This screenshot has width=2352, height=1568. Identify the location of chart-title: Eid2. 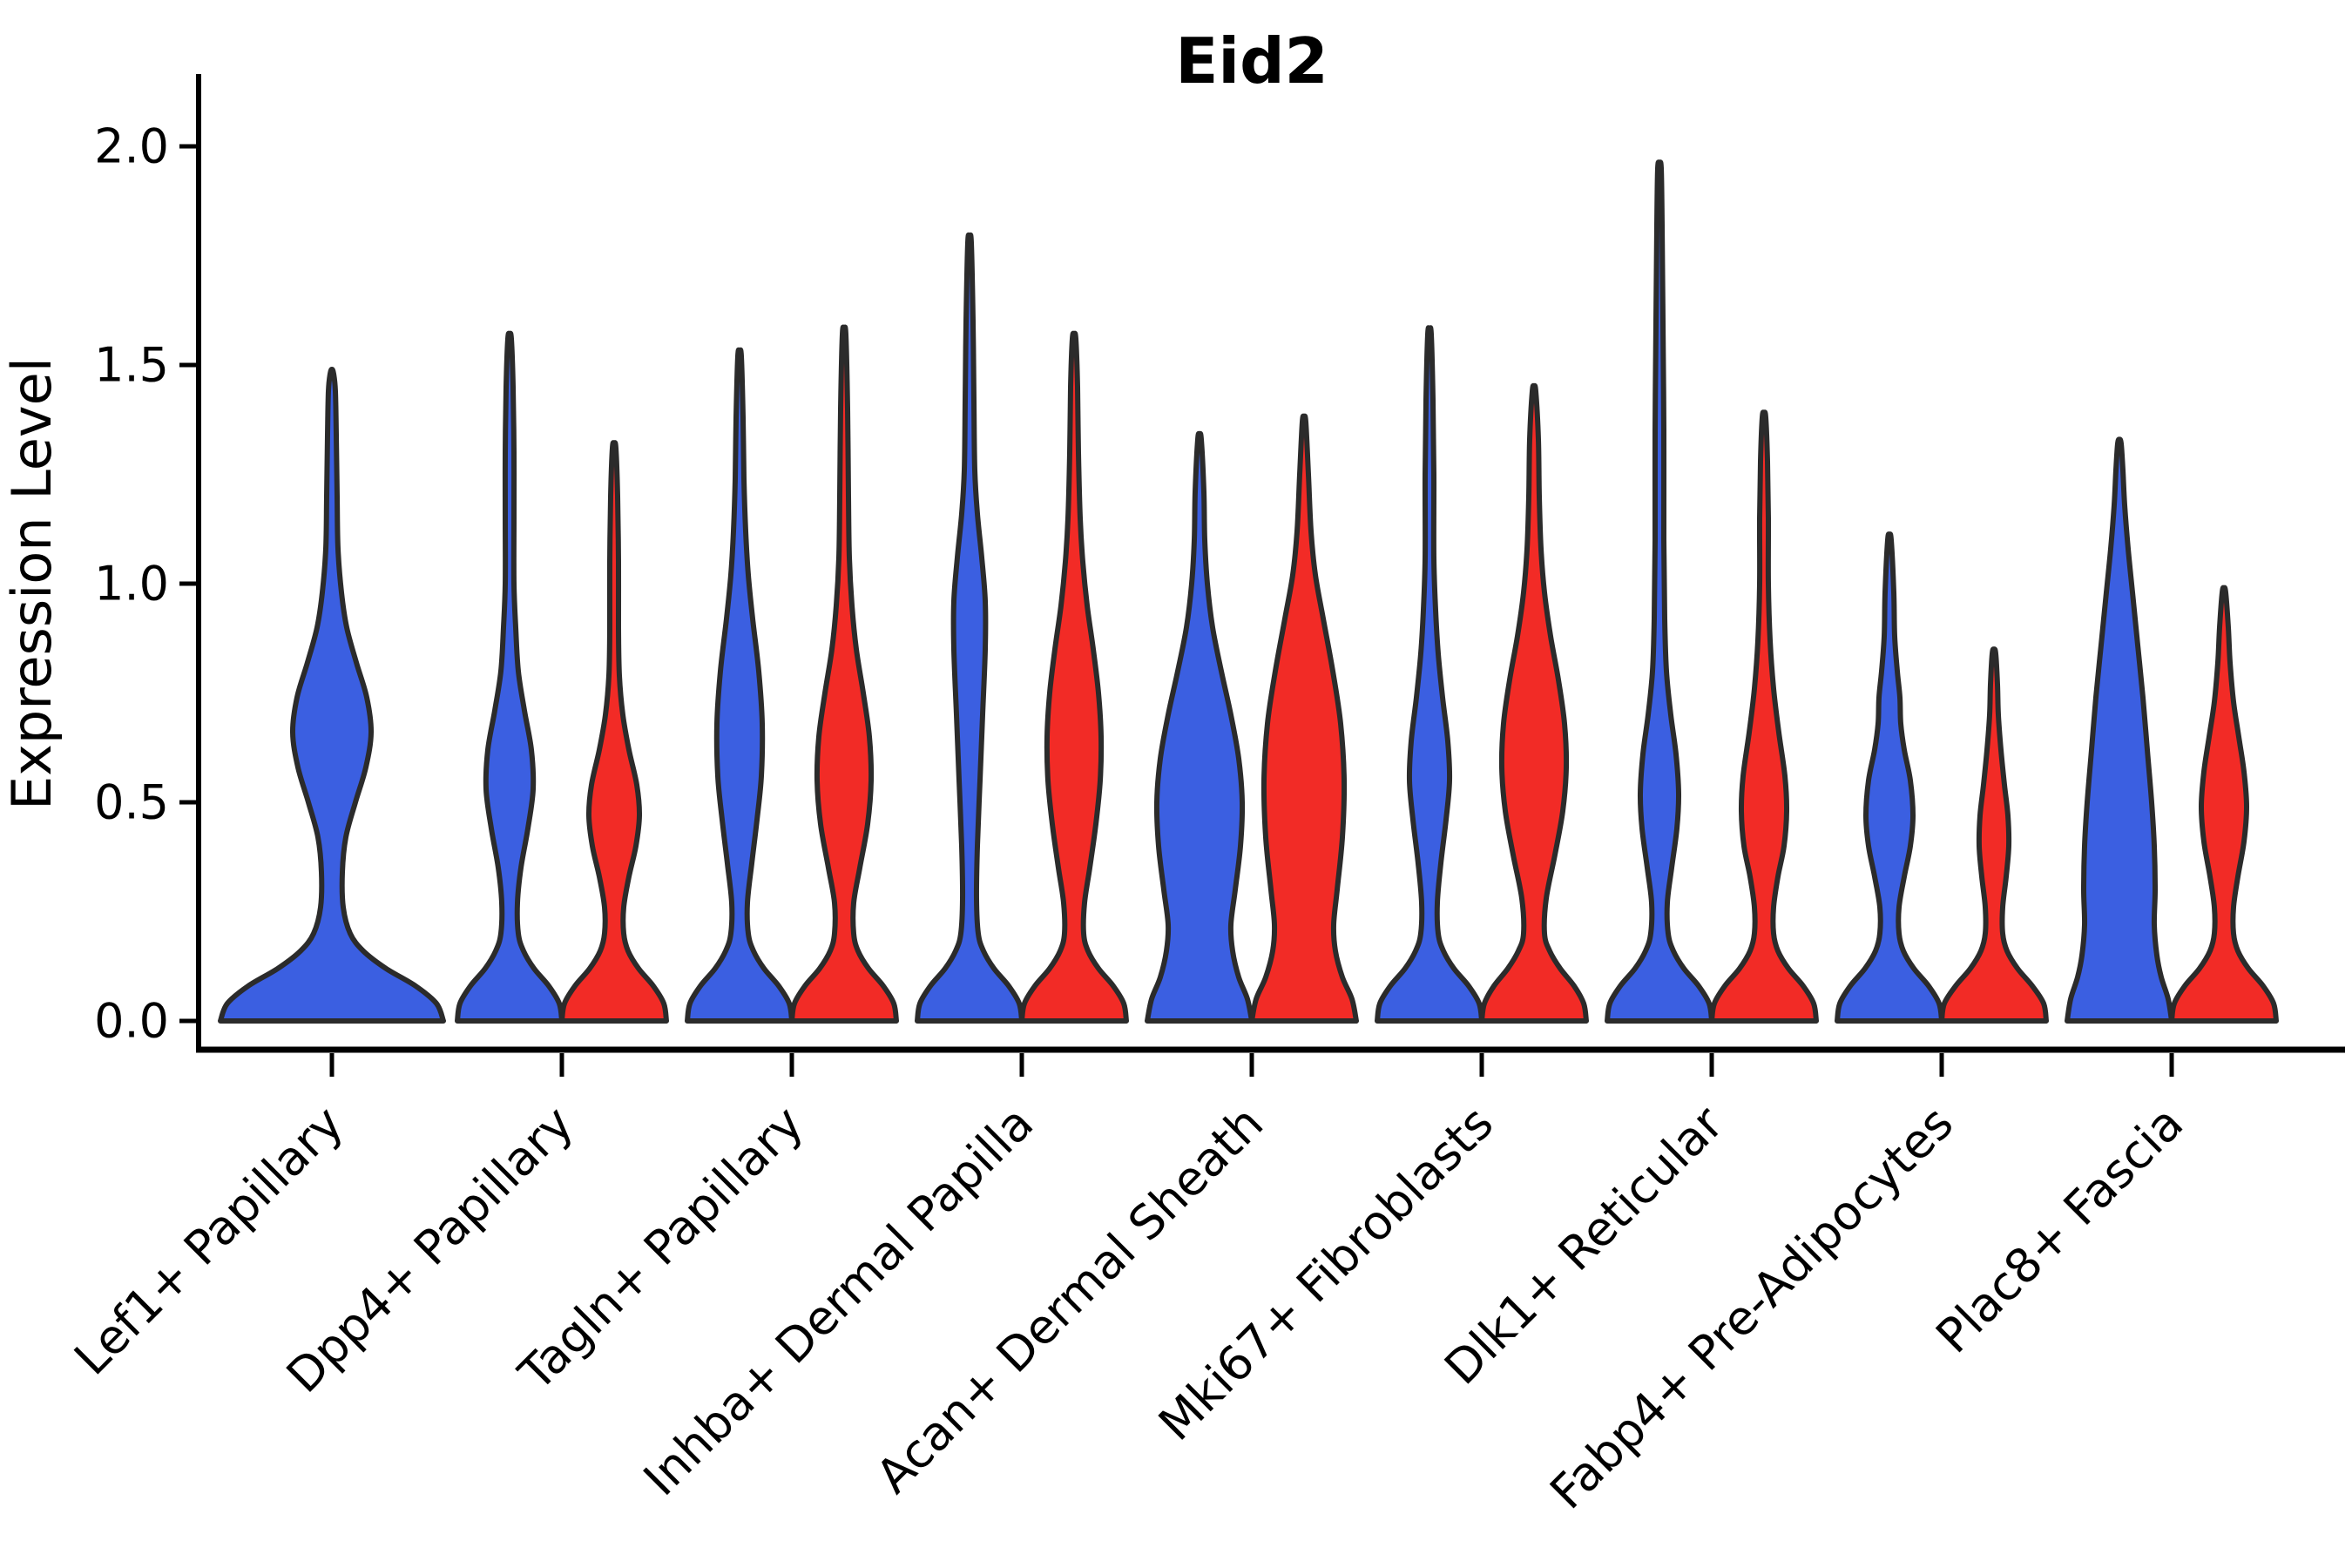
(1251, 61).